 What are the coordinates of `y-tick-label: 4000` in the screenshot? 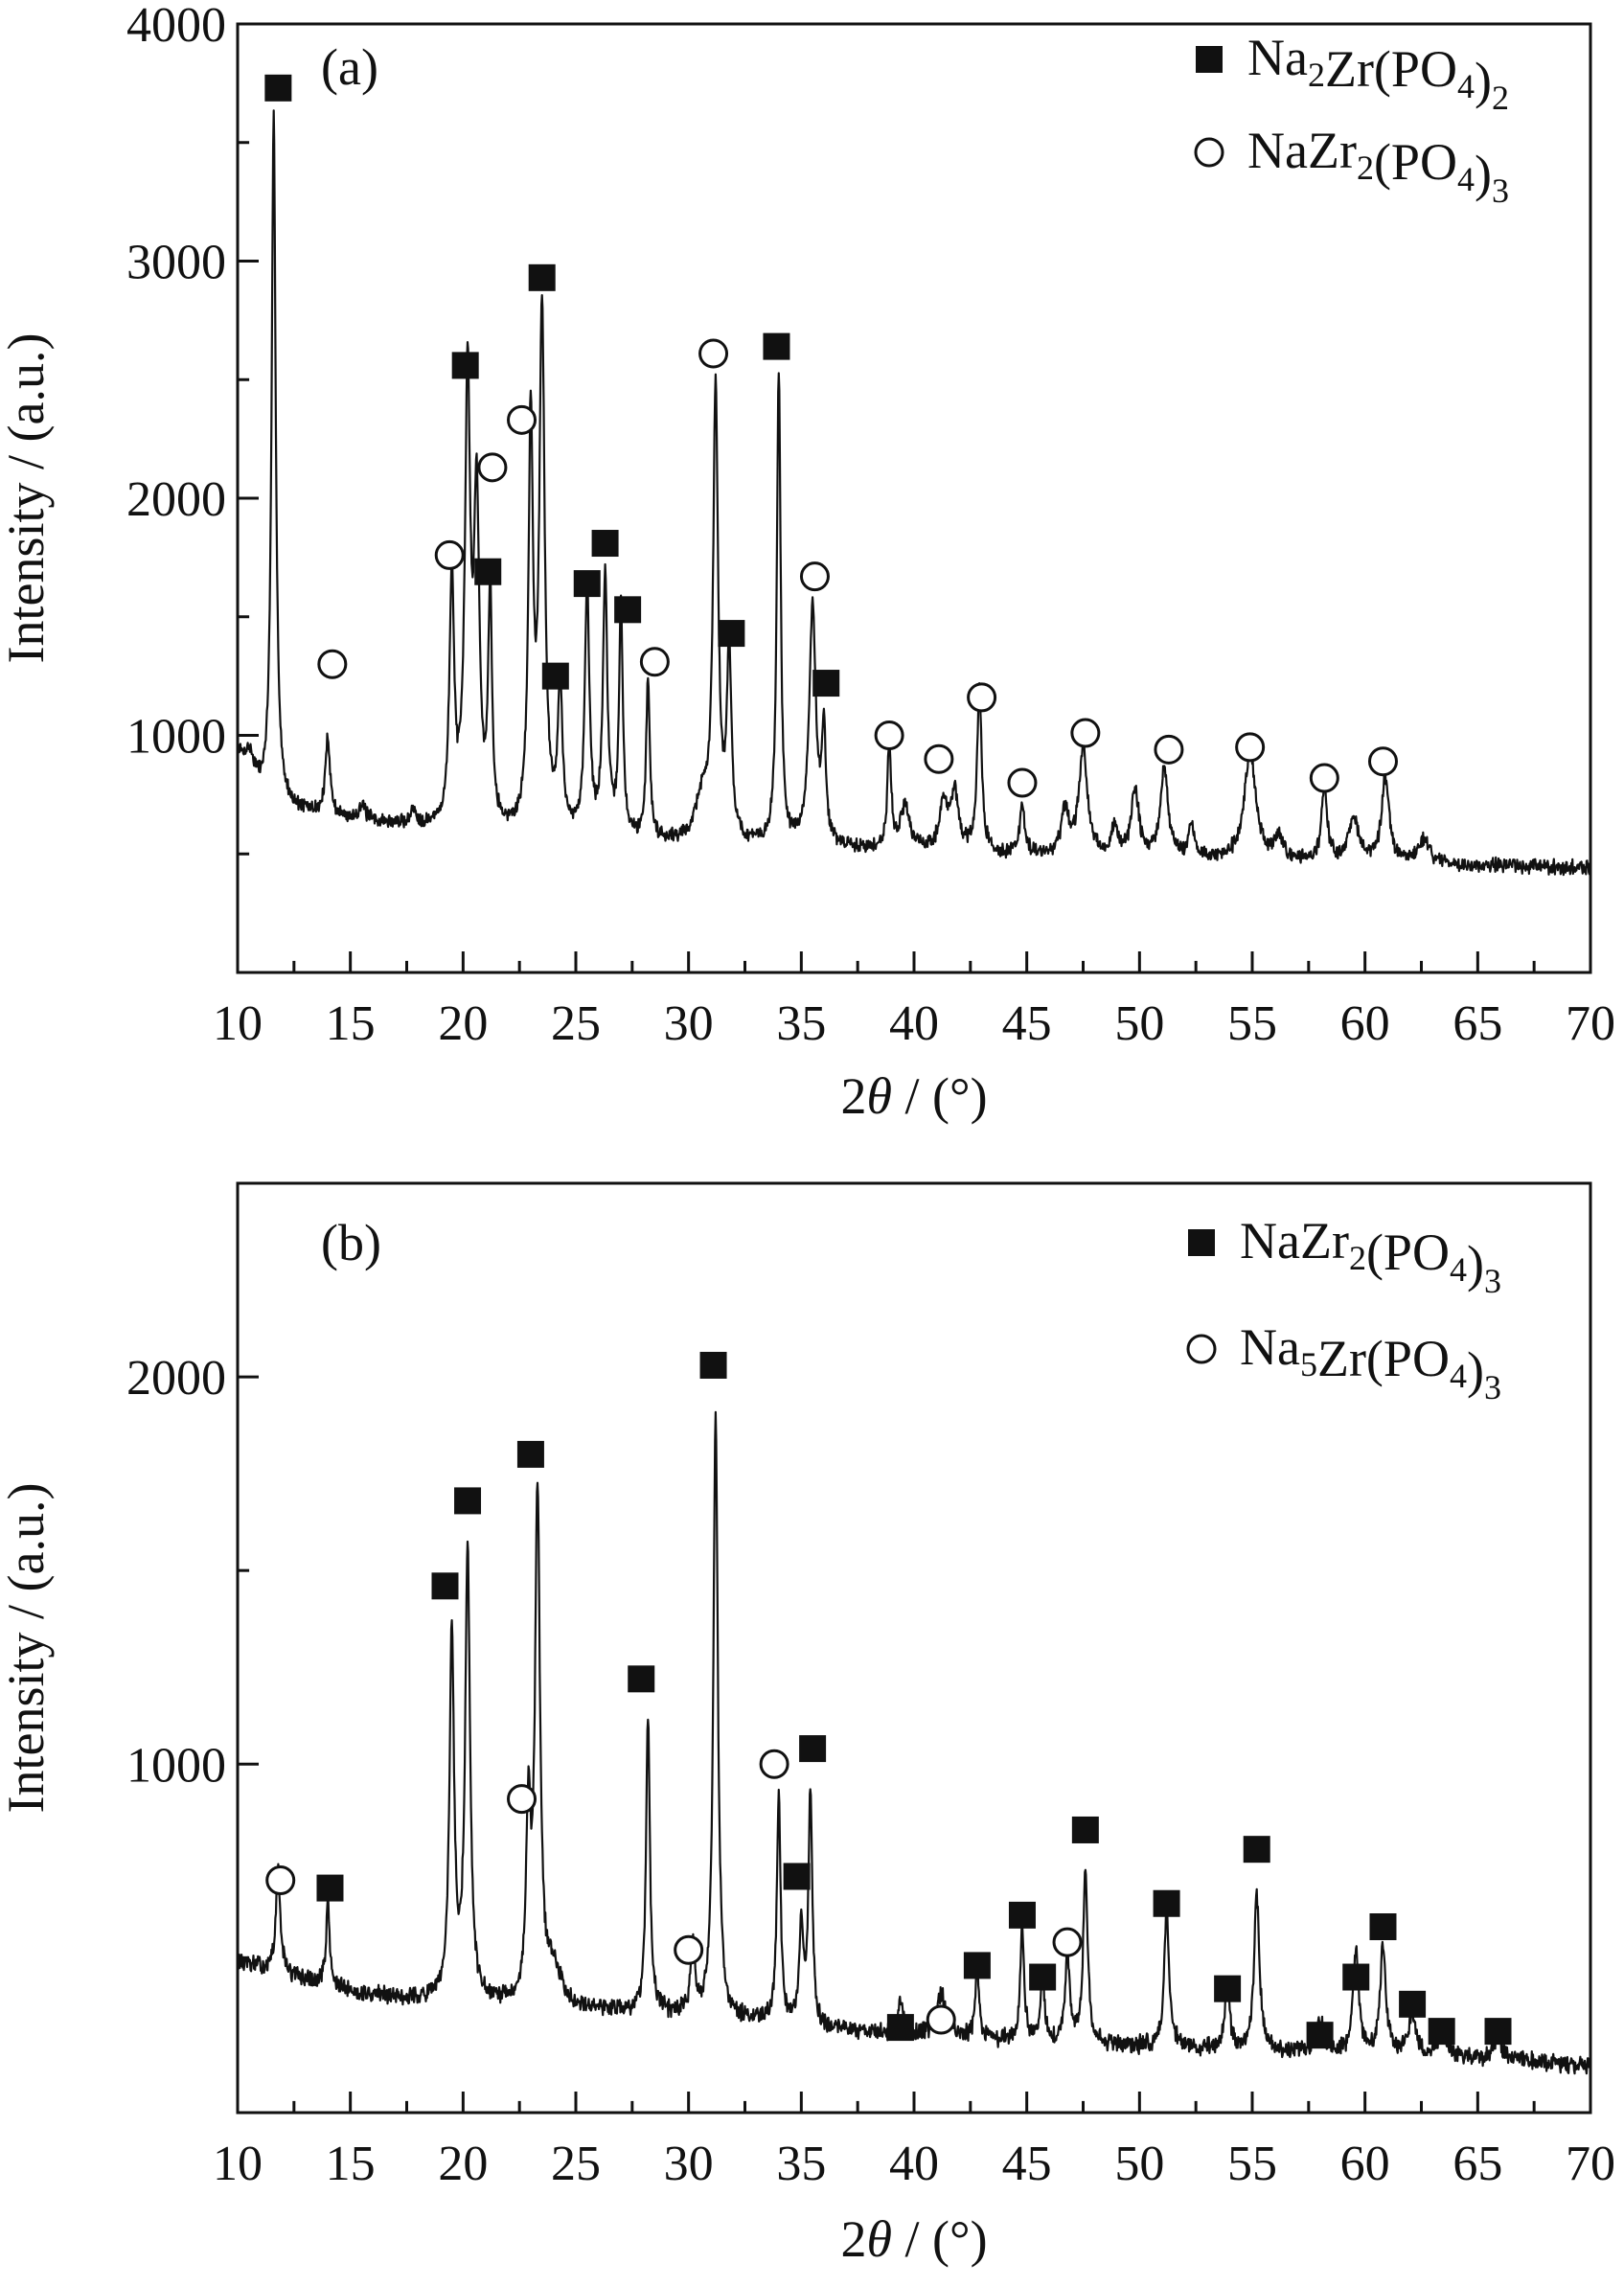 It's located at (176, 27).